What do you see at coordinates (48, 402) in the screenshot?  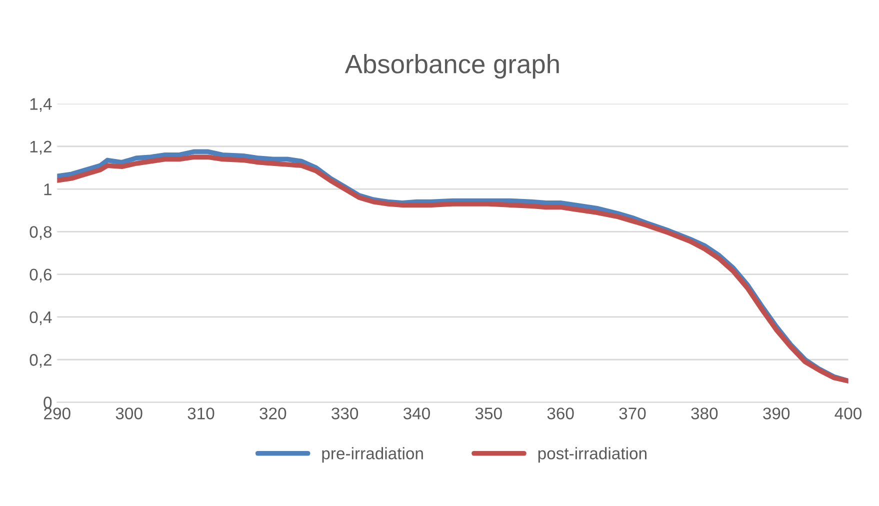 I see `y-tick-label: 0` at bounding box center [48, 402].